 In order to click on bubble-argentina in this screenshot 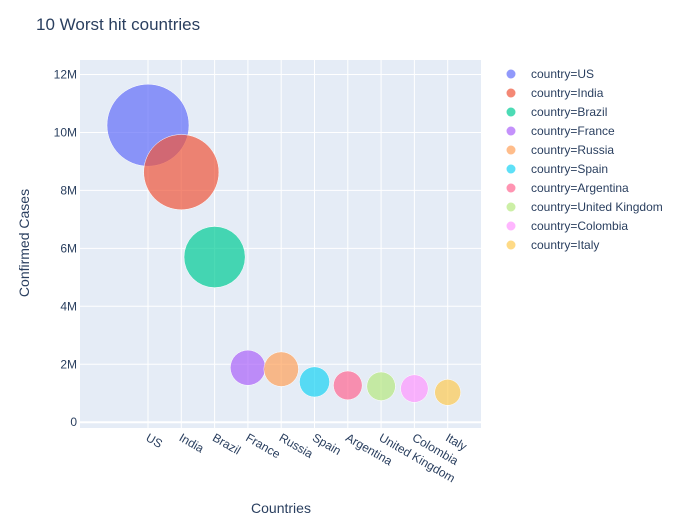, I will do `click(348, 385)`.